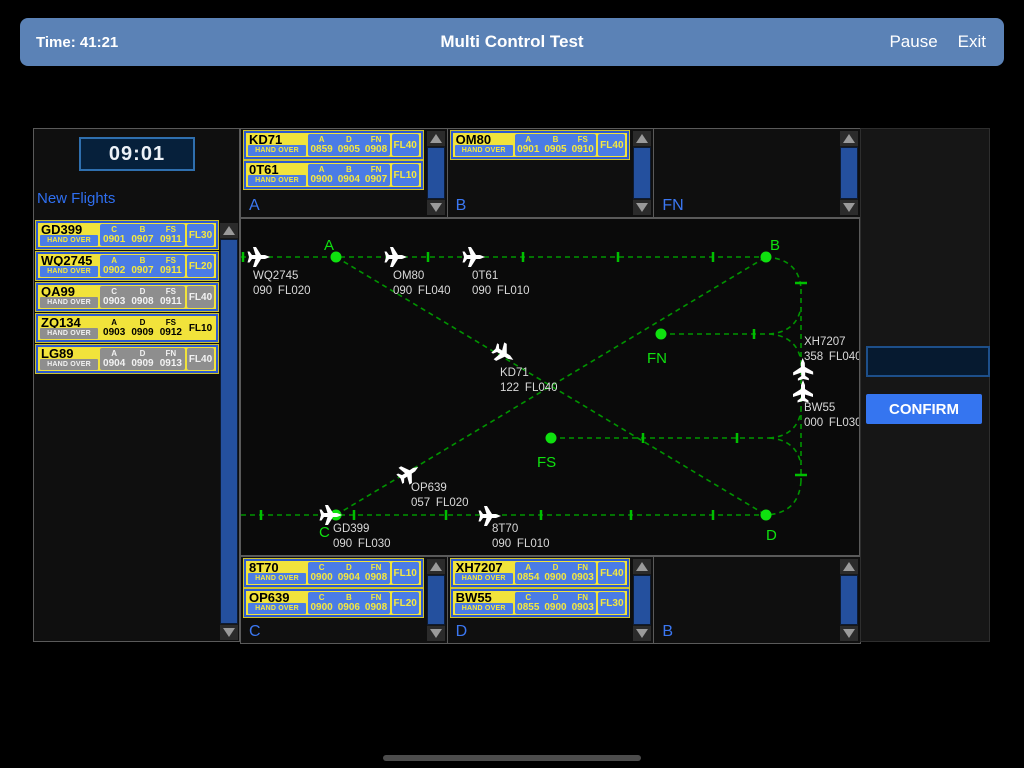 The image size is (1024, 768). What do you see at coordinates (76, 198) in the screenshot?
I see `new-flights-label: New Flights` at bounding box center [76, 198].